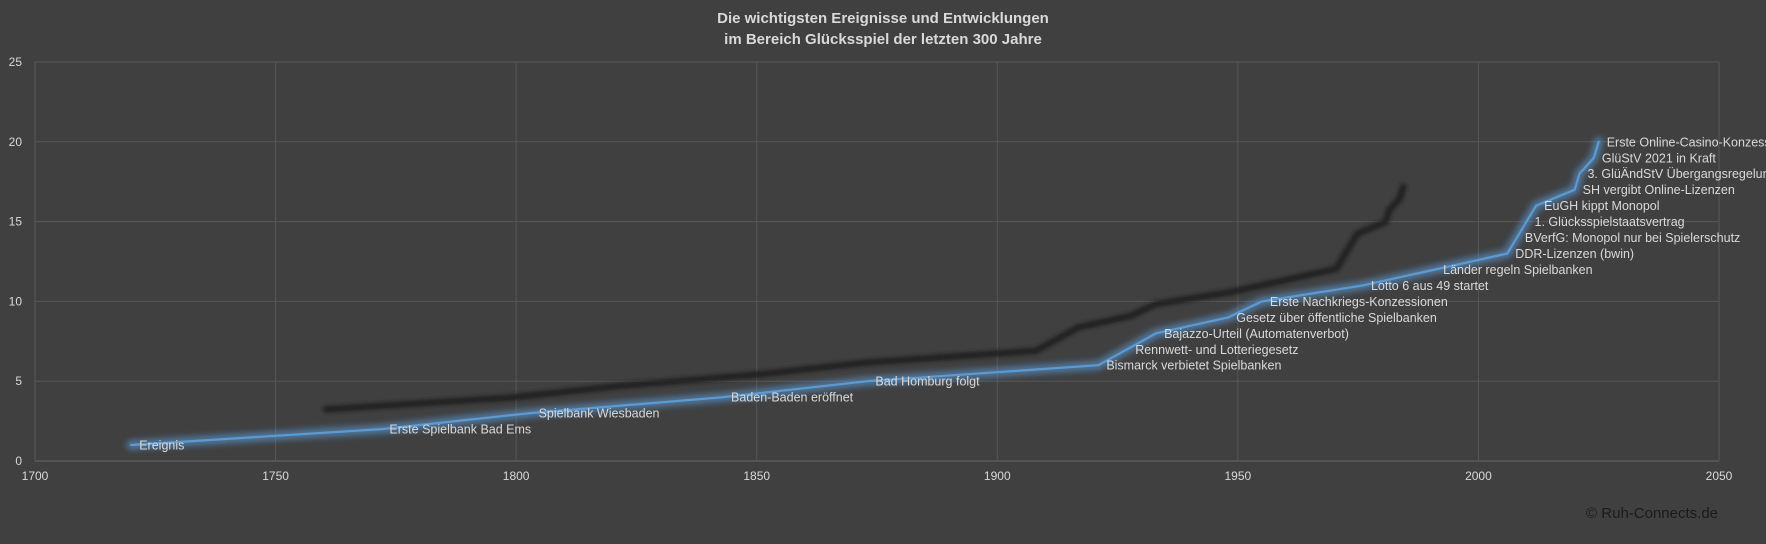 The width and height of the screenshot is (1766, 544). I want to click on data-label: GlüStV 2021 in Kraft, so click(1659, 158).